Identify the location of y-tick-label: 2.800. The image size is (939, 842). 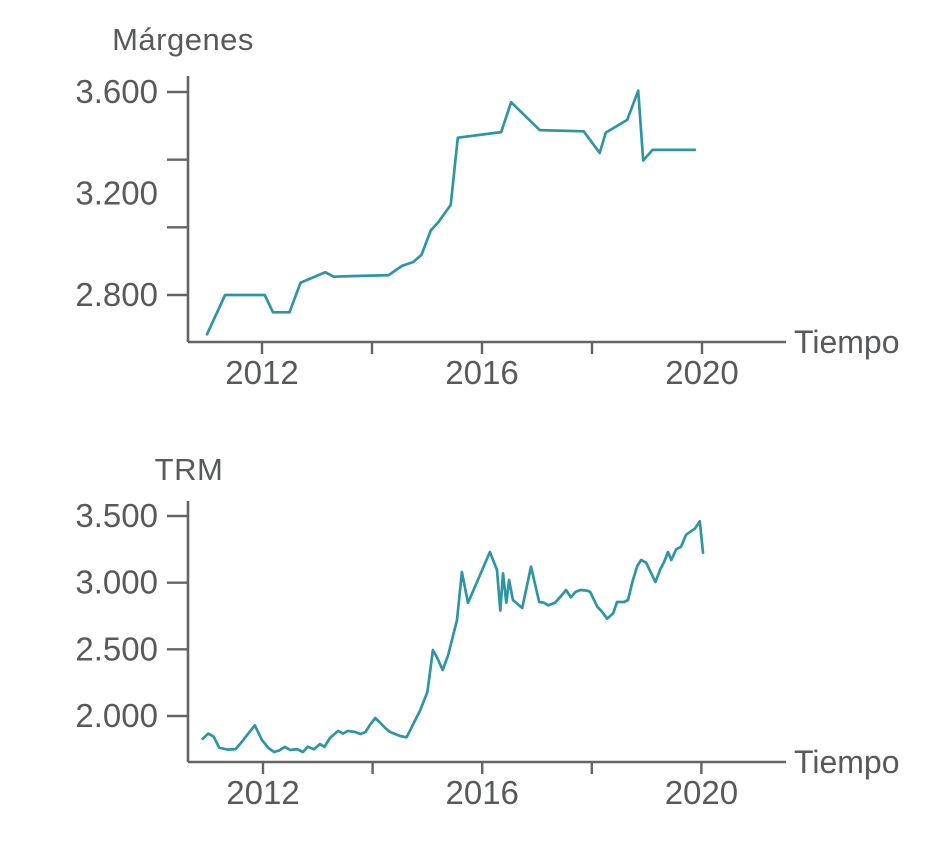
(116, 294).